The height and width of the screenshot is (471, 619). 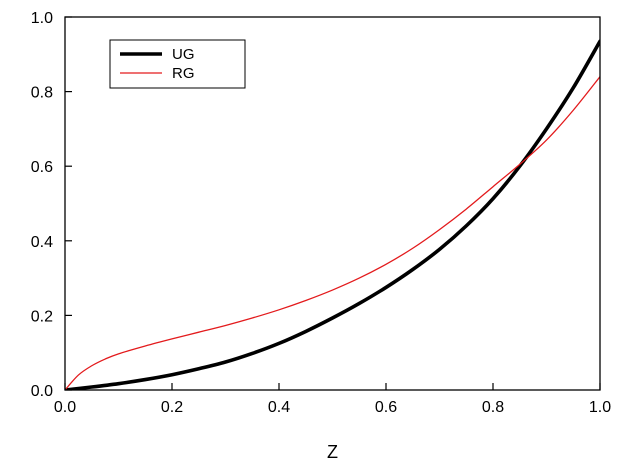 I want to click on x-axis-title: Z, so click(x=332, y=452).